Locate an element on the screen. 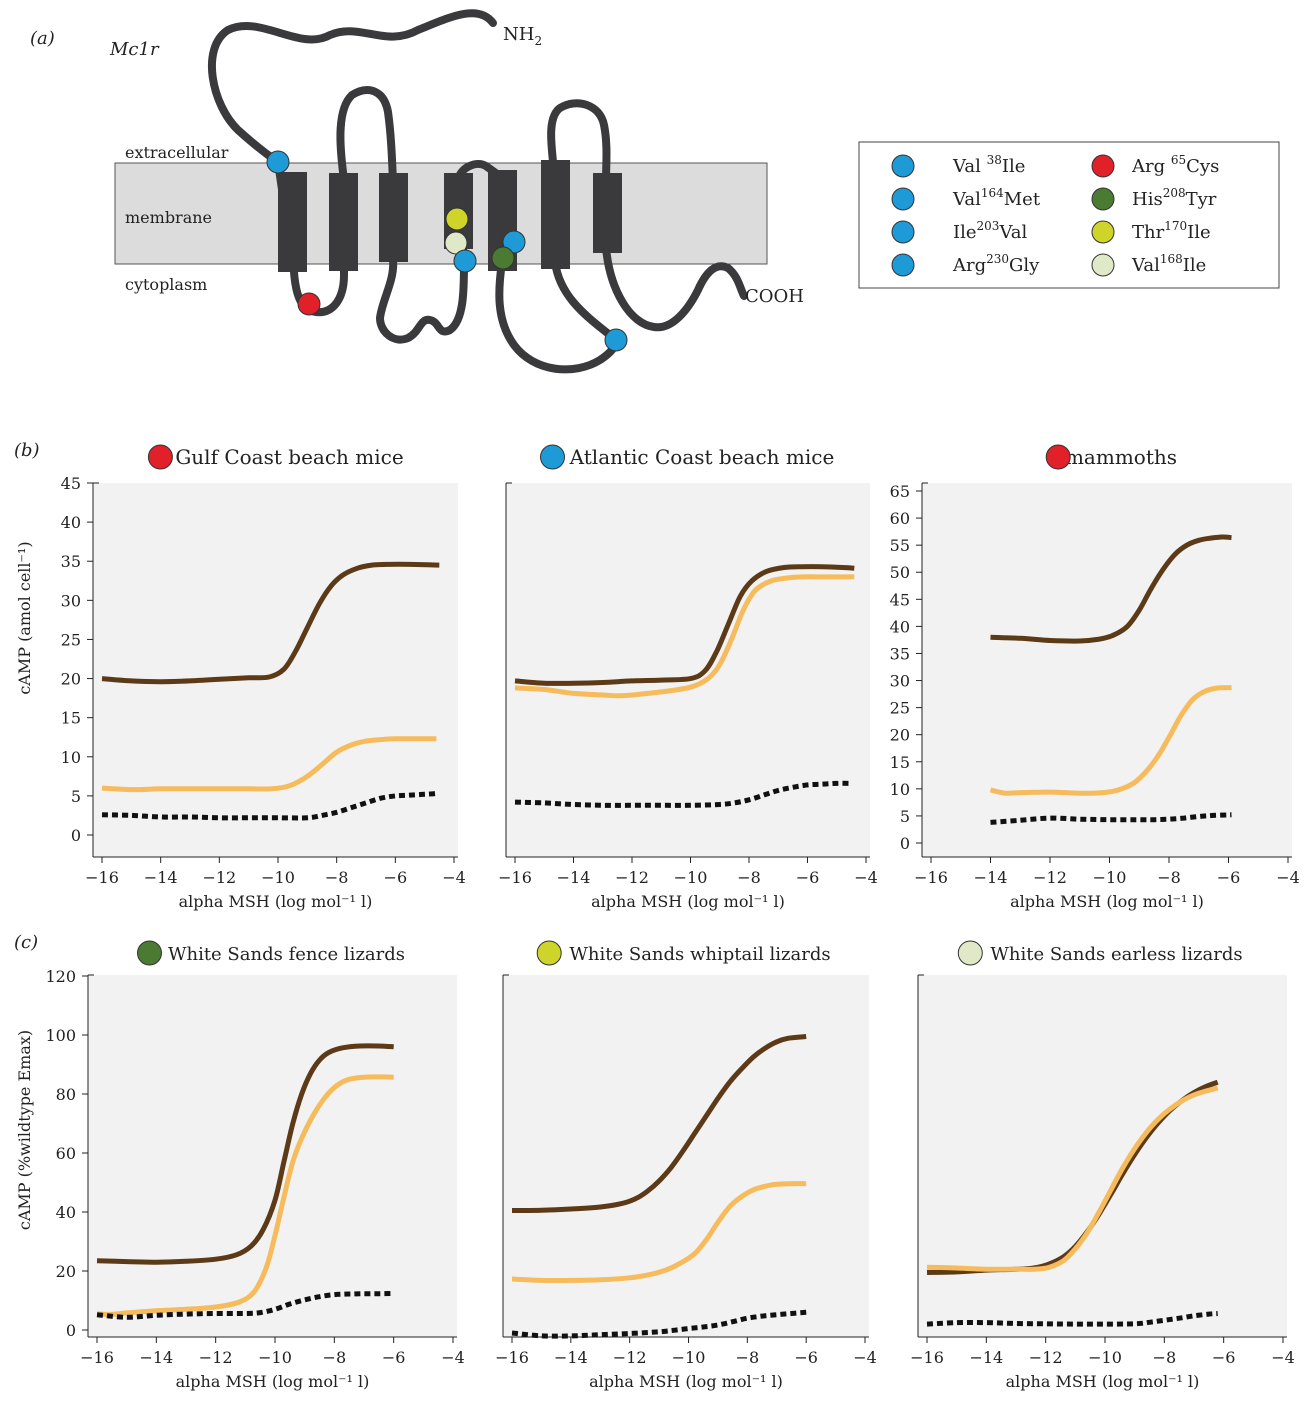 The height and width of the screenshot is (1418, 1309). y-tick-label: 50 is located at coordinates (900, 572).